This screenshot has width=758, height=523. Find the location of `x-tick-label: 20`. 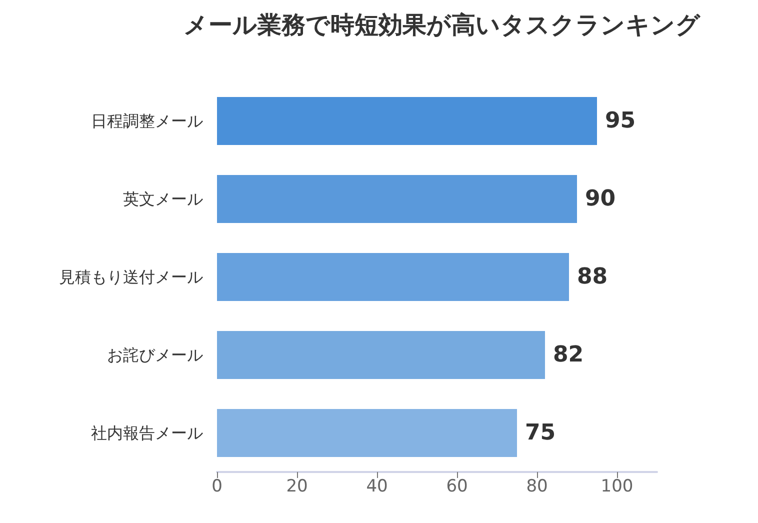

x-tick-label: 20 is located at coordinates (297, 486).